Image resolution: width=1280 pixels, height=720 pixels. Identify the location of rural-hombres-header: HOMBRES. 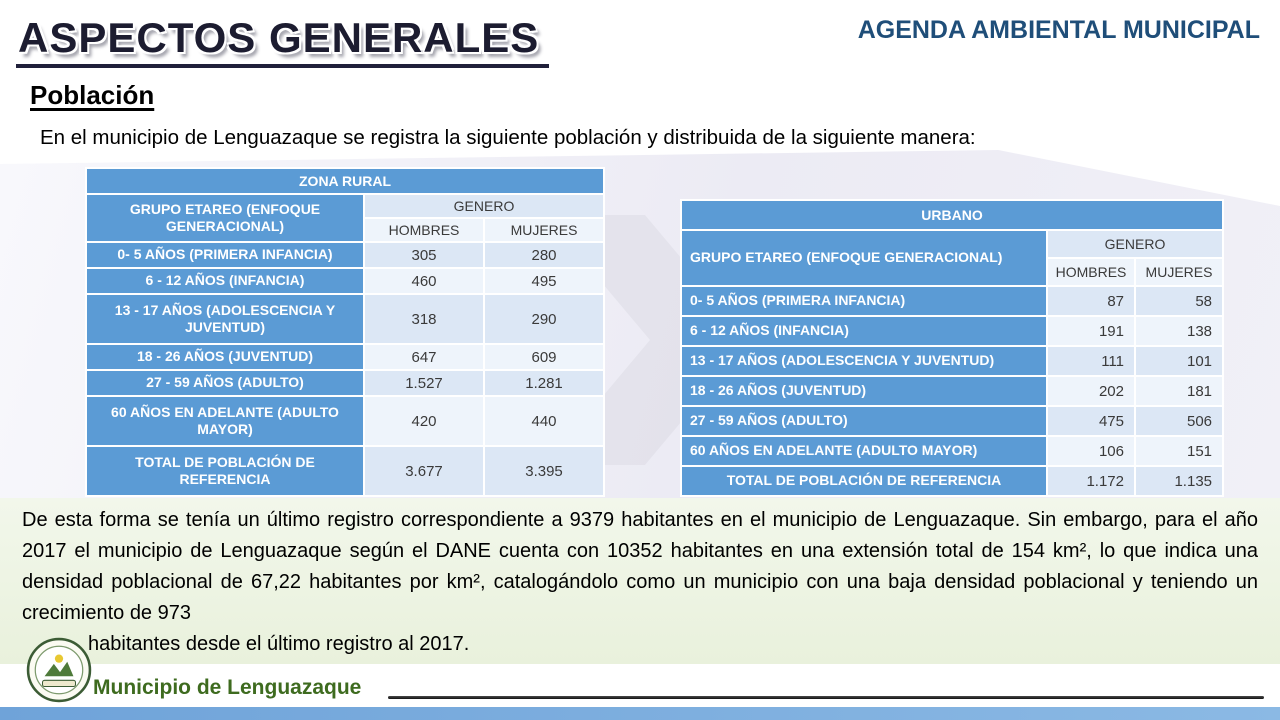
(424, 230).